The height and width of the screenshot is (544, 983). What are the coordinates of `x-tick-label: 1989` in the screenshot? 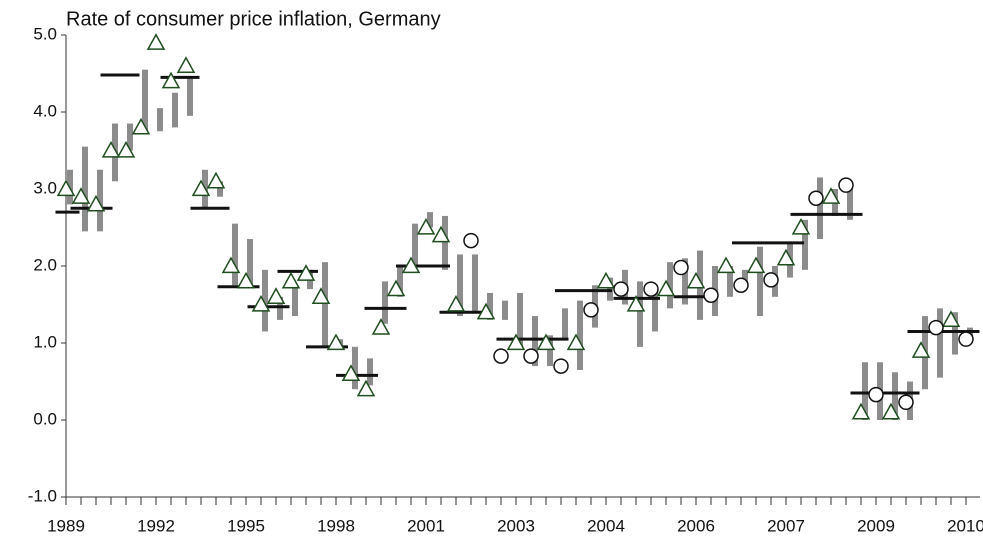 It's located at (66, 525).